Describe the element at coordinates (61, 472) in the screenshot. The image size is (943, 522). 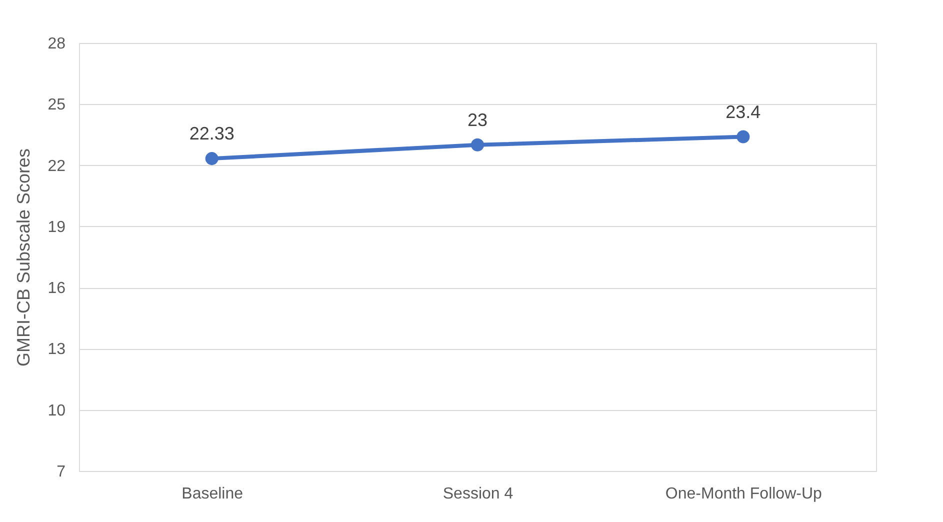
I see `y-tick-label: 7` at that location.